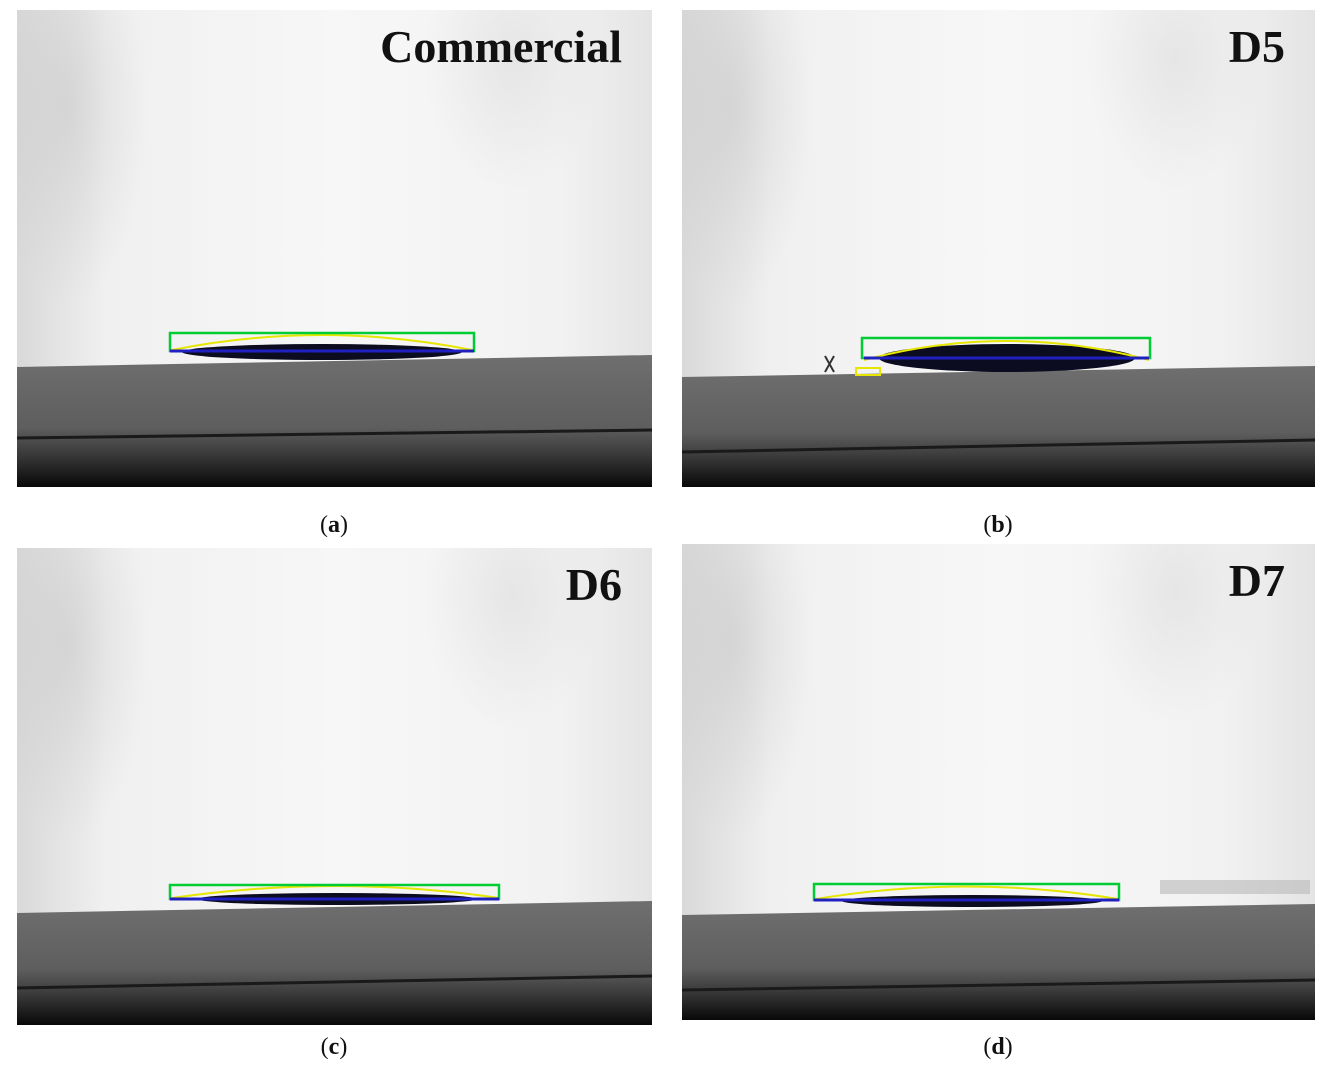 This screenshot has width=1328, height=1069. I want to click on panel-caption-c: (c), so click(334, 1047).